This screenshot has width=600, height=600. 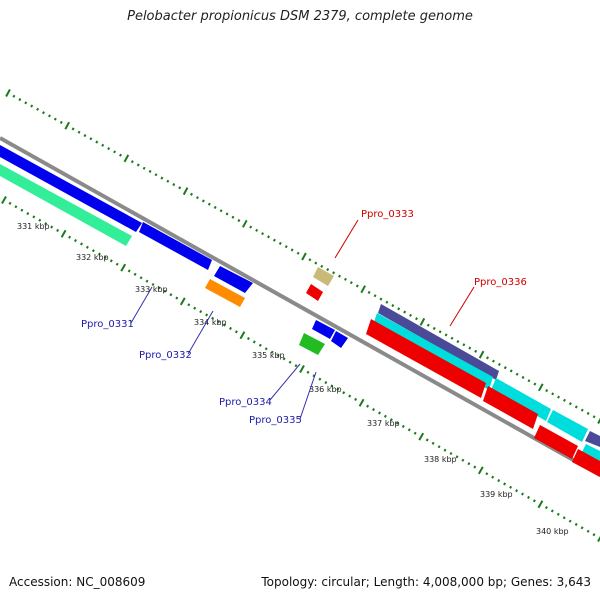 What do you see at coordinates (323, 276) in the screenshot?
I see `khaki-feature` at bounding box center [323, 276].